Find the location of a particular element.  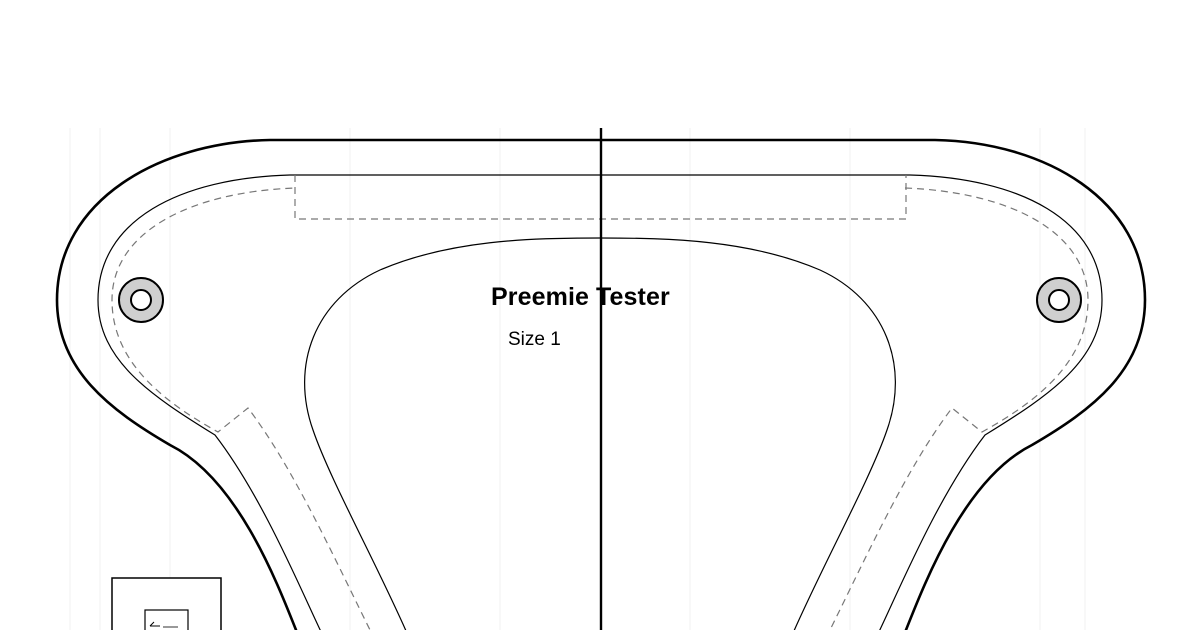

snap-left-icon is located at coordinates (141, 300).